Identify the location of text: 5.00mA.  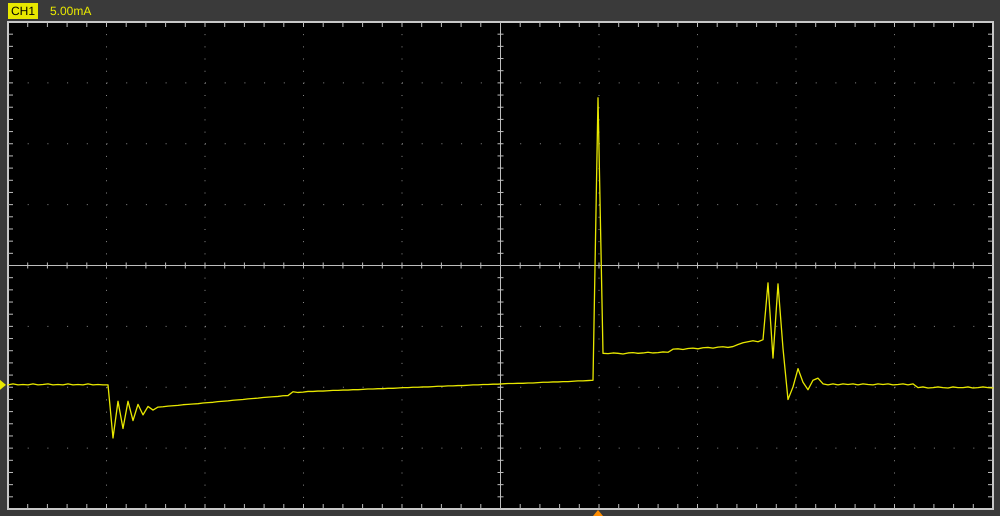
(71, 11).